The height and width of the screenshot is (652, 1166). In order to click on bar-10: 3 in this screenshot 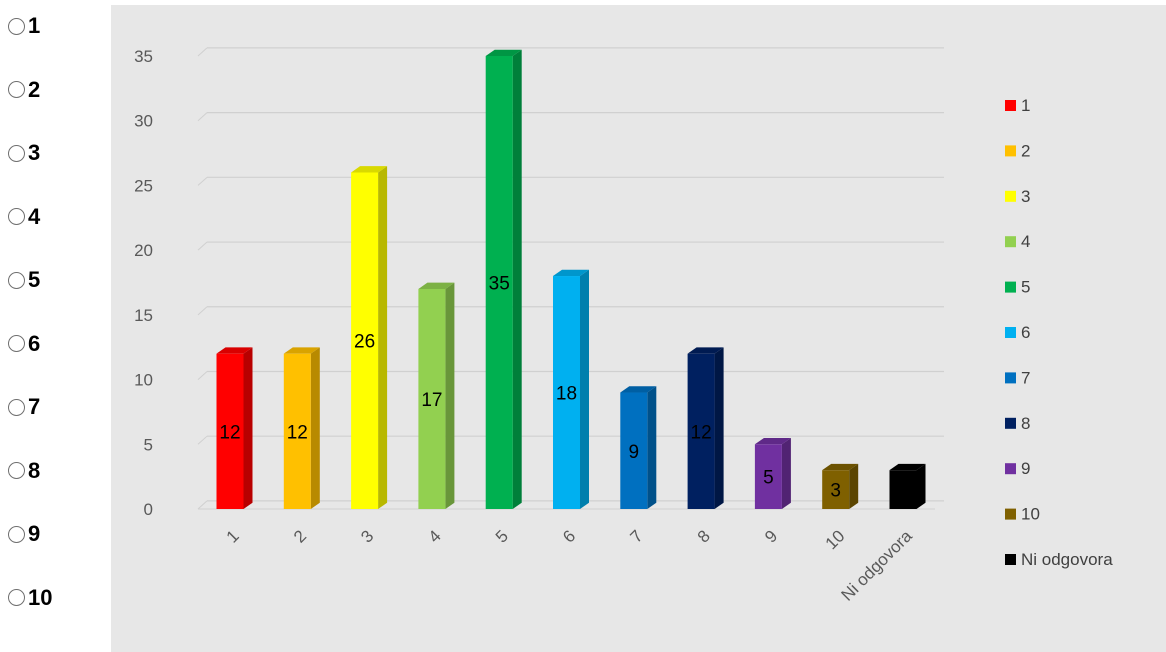, I will do `click(840, 486)`.